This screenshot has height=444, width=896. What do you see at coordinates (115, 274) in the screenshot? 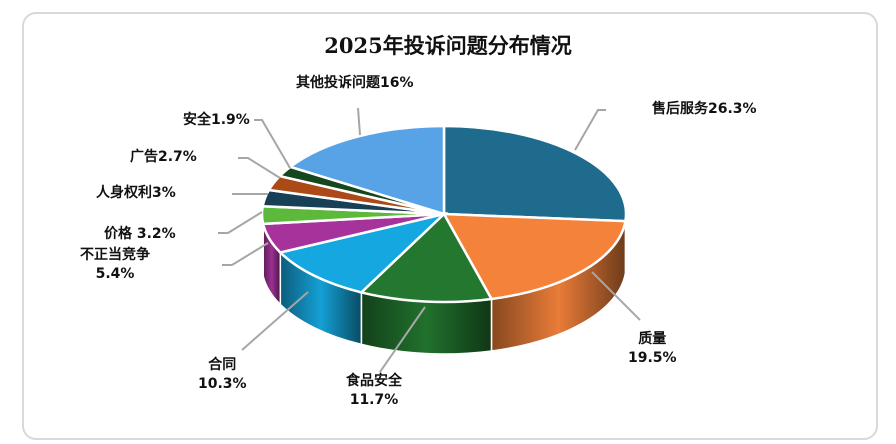
I see `data-label-line: 5.4%` at bounding box center [115, 274].